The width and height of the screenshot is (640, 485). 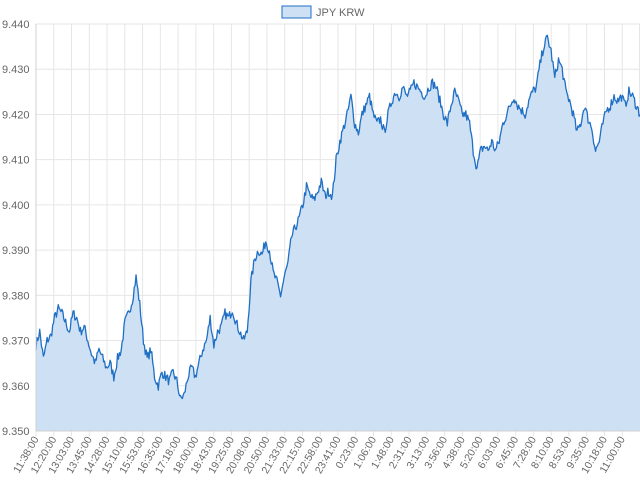 I want to click on y-tick-label: 9.430, so click(x=16, y=70).